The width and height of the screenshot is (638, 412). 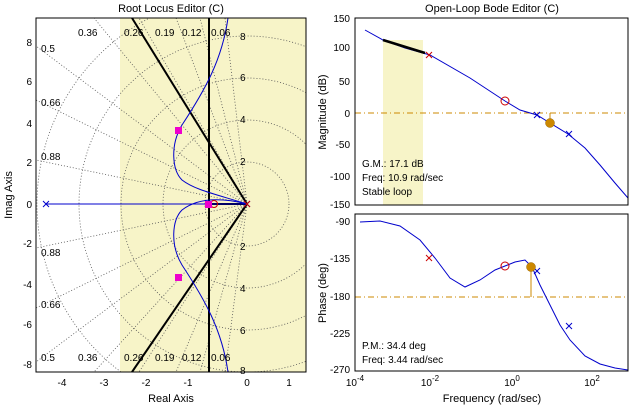 I want to click on y-tick-label: -8, so click(x=27, y=365).